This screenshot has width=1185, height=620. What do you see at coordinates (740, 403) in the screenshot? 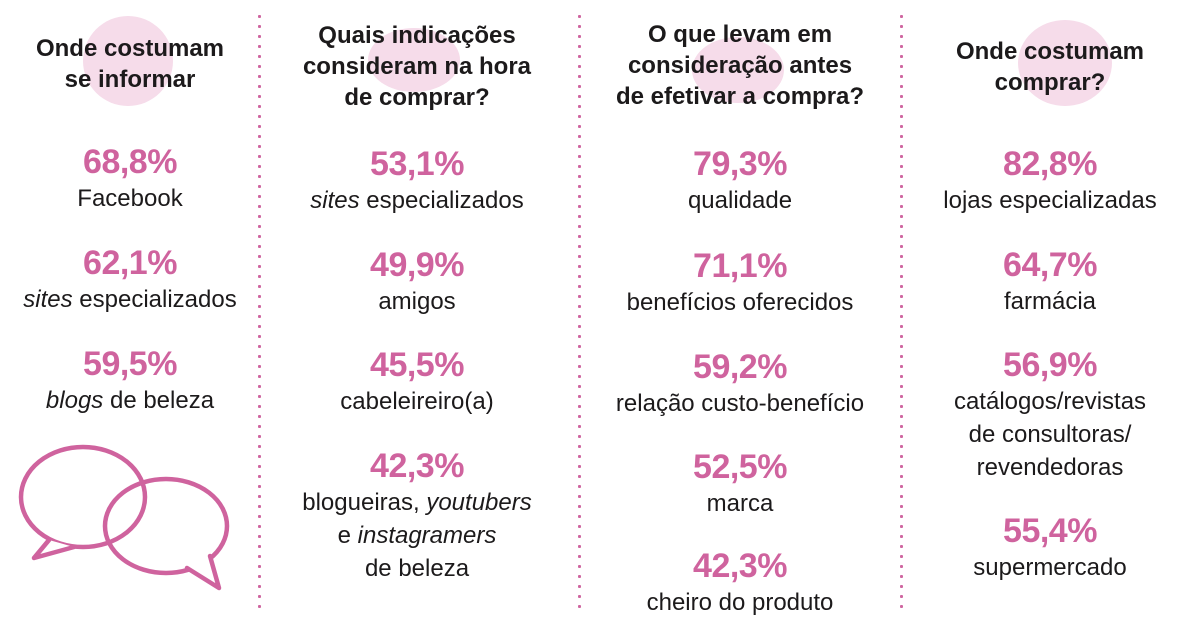
I see `stat-label: relação custo-benefício` at bounding box center [740, 403].